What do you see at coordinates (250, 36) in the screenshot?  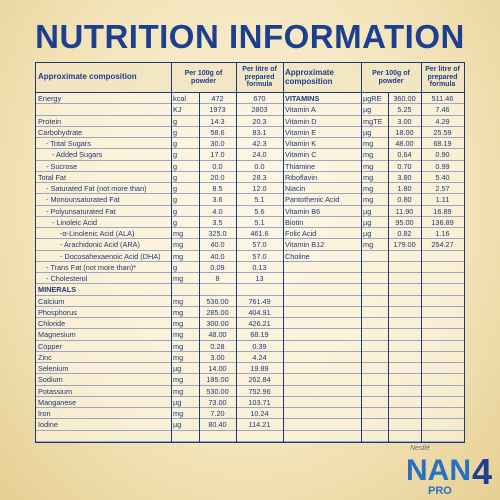 I see `title: NUTRITION INFORMATION` at bounding box center [250, 36].